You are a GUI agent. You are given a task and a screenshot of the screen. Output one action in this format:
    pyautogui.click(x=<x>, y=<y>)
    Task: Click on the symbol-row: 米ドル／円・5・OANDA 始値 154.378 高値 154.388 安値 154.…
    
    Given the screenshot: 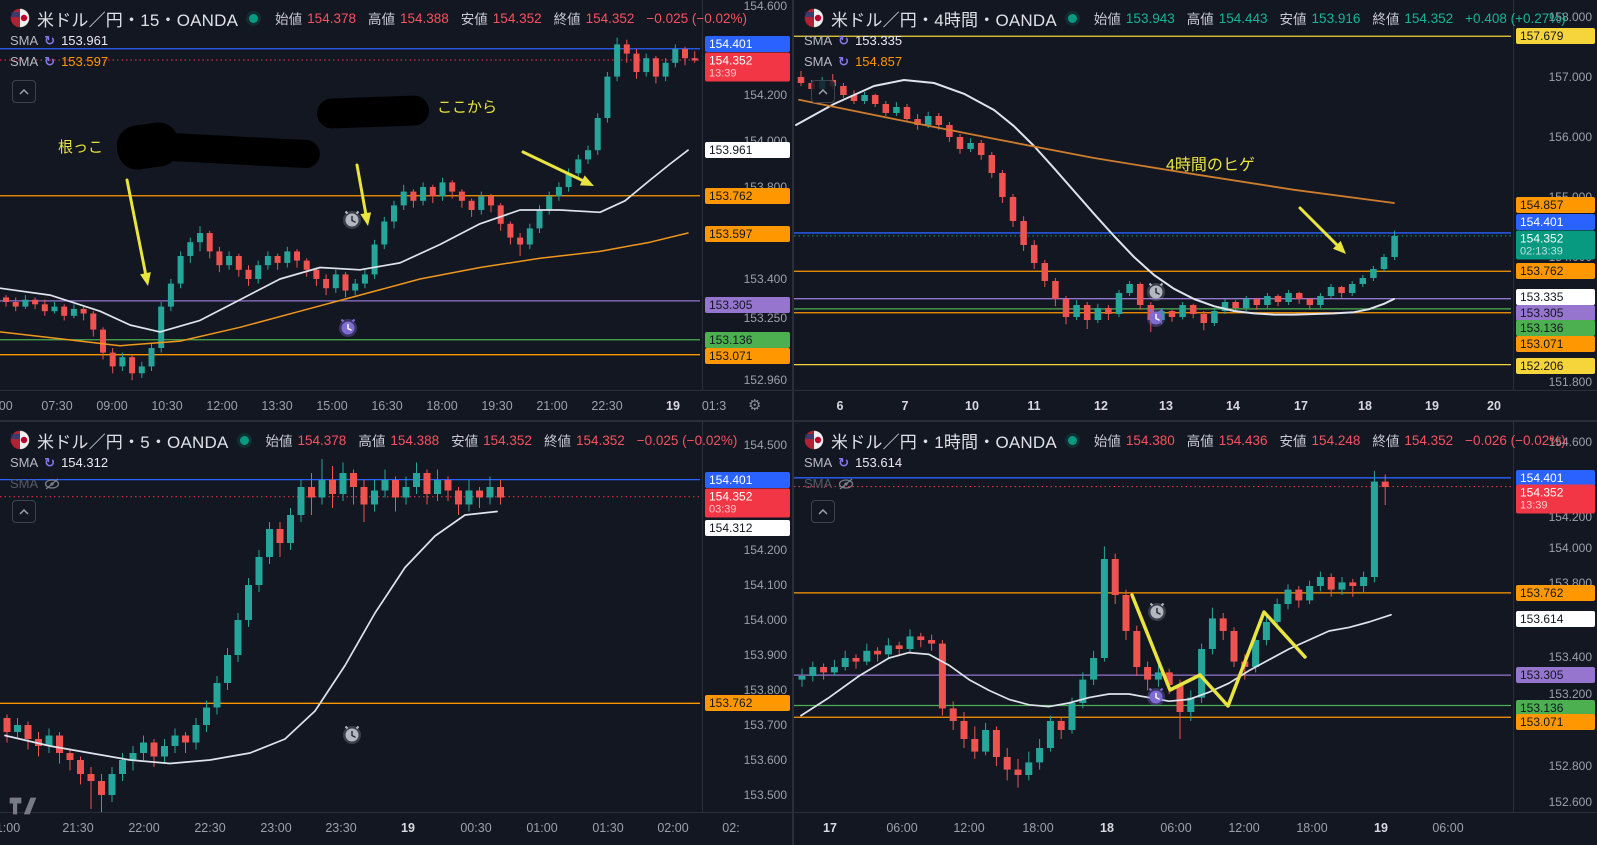 What is the action you would take?
    pyautogui.click(x=373, y=440)
    